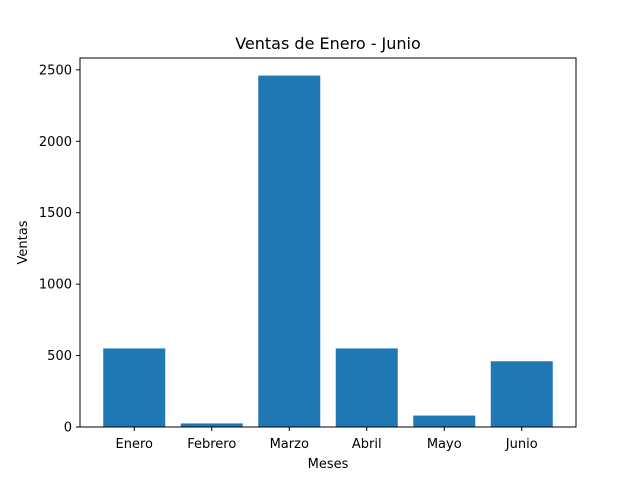 Image resolution: width=640 pixels, height=480 pixels. I want to click on y-tick-label: 1000, so click(55, 285).